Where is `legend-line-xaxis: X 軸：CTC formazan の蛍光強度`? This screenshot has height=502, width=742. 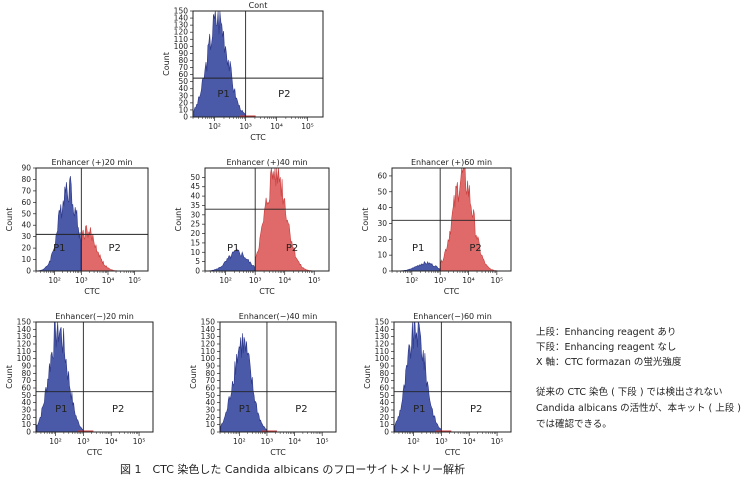
legend-line-xaxis: X 軸：CTC formazan の蛍光強度 is located at coordinates (609, 362).